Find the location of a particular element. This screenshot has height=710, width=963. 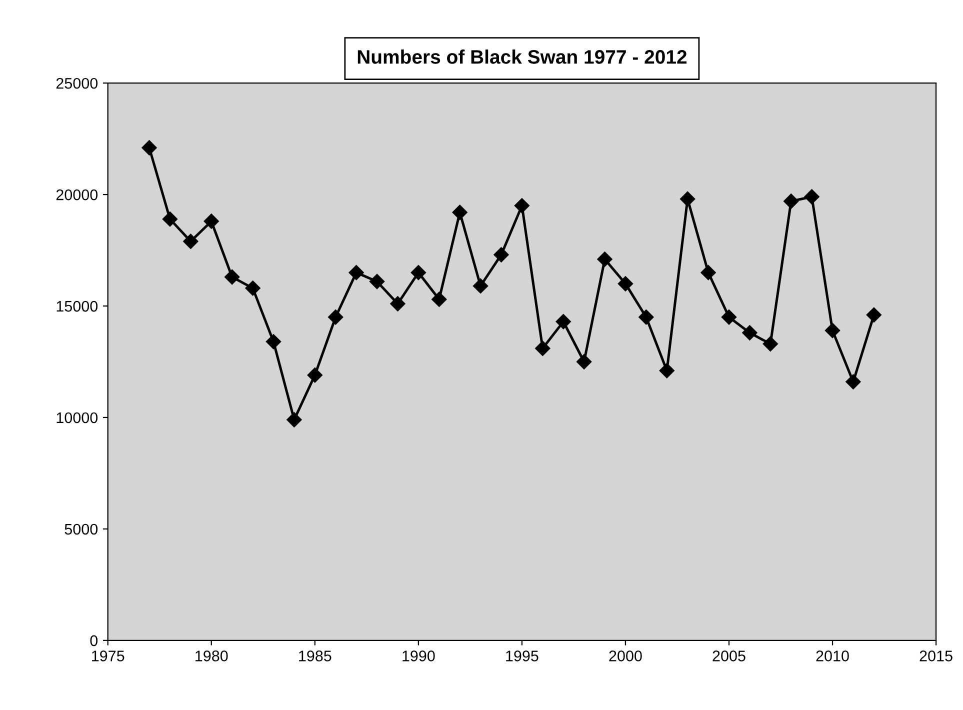

x-tick-label: 2000 is located at coordinates (625, 656).